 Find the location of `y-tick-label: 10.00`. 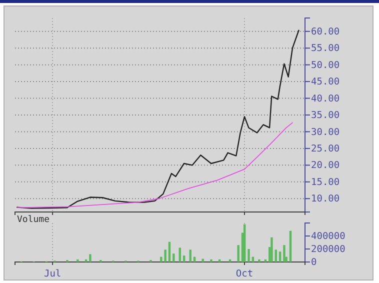

y-tick-label: 10.00 is located at coordinates (325, 199).